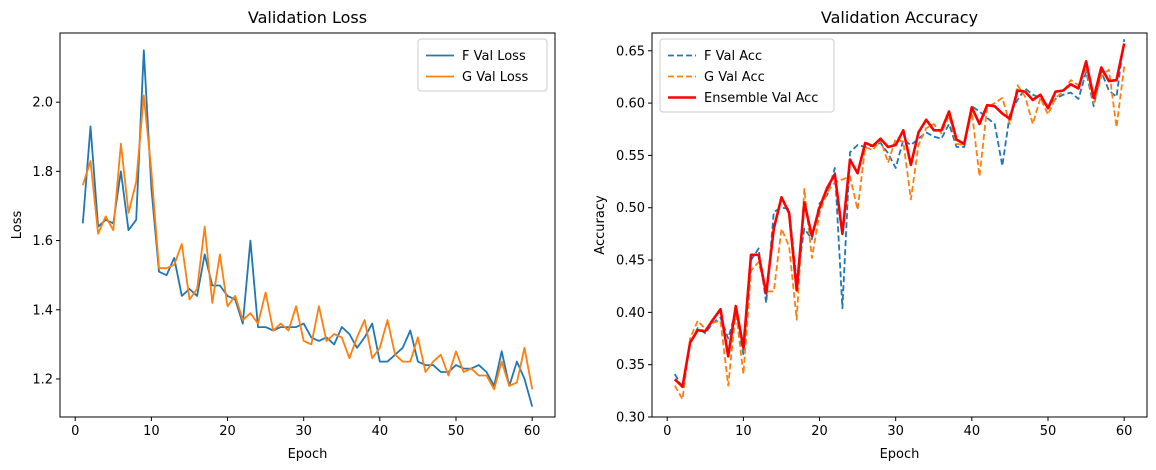  I want to click on accuracy-legend-label: F Val Acc, so click(733, 56).